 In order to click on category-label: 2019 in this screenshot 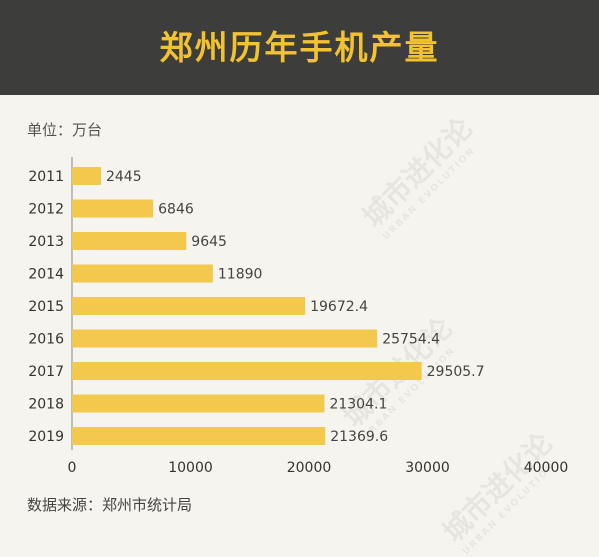, I will do `click(46, 437)`.